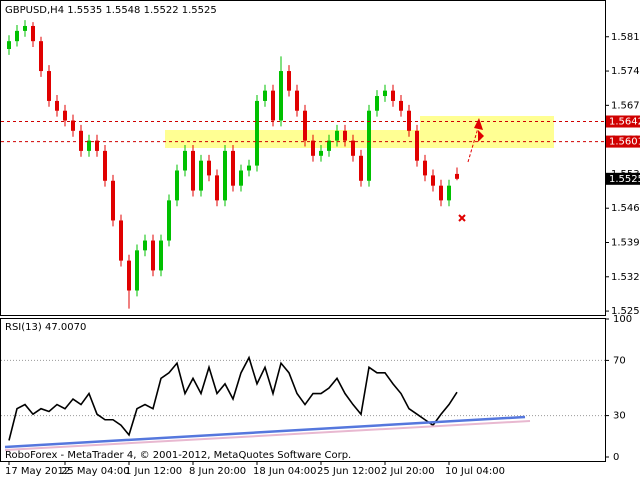 This screenshot has height=480, width=640. I want to click on level-label: 1.5642, so click(624, 122).